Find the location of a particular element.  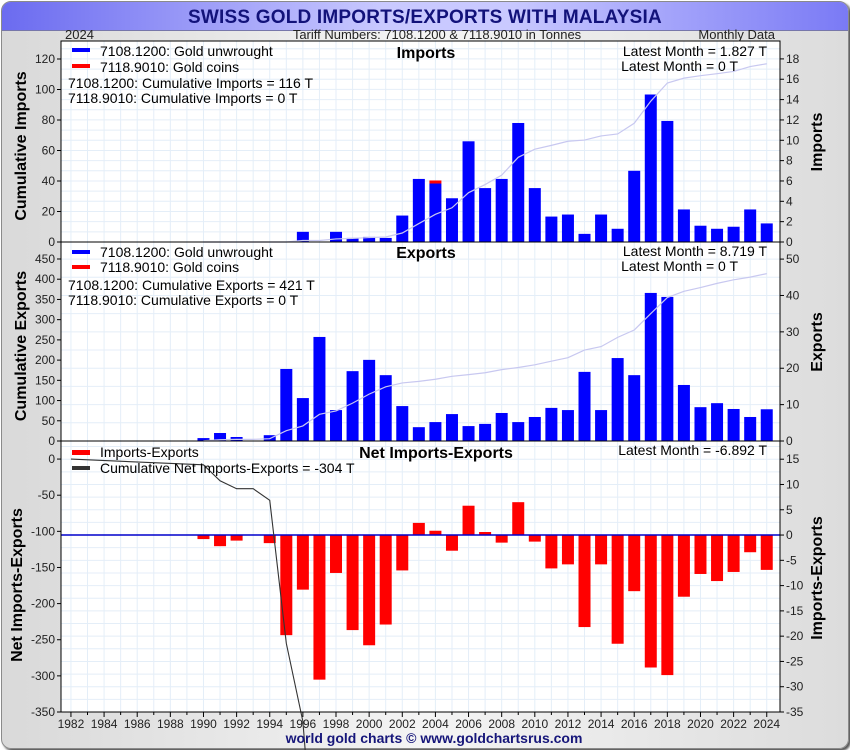

exports-bar-unwrought-2005 is located at coordinates (451, 427).